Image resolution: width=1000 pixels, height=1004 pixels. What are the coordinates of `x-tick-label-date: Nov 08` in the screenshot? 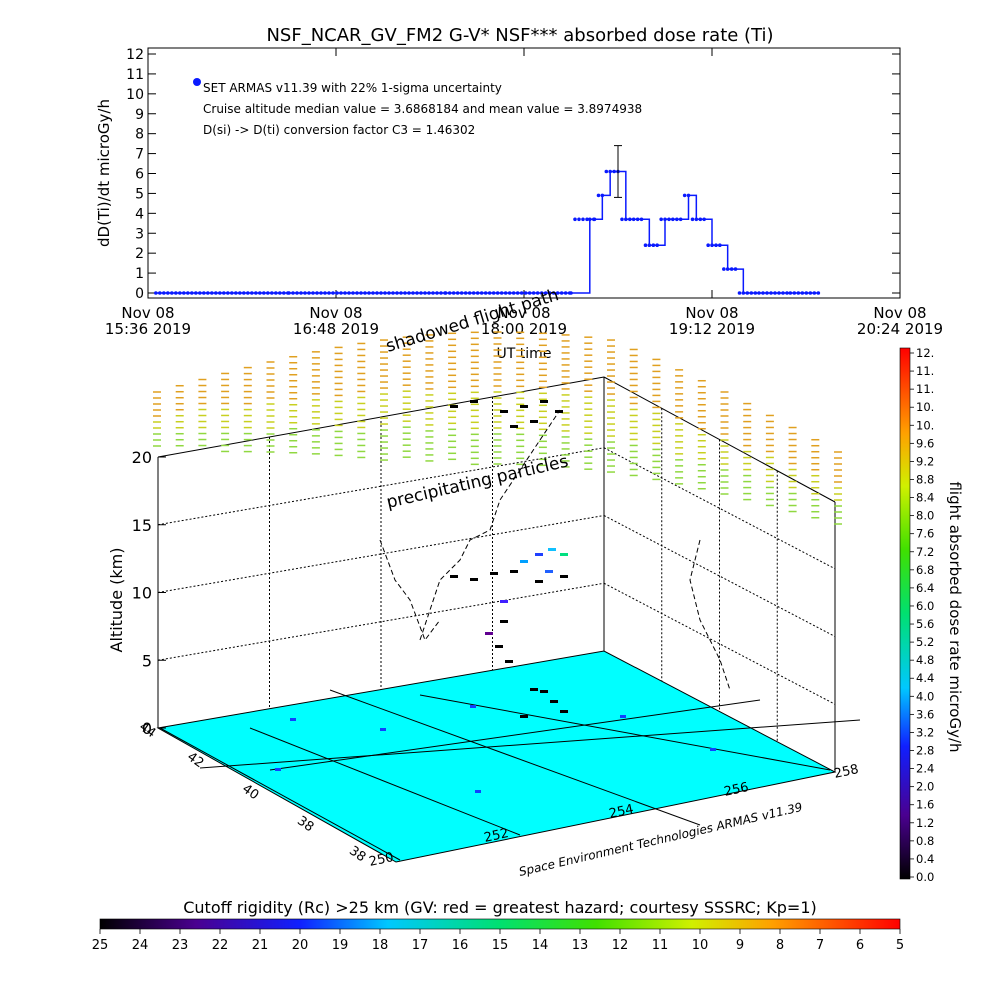 It's located at (335, 313).